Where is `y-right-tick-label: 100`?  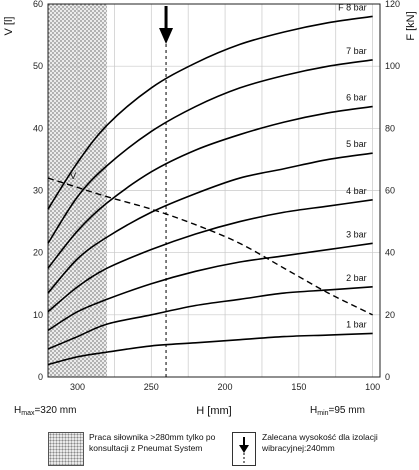
y-right-tick-label: 100 is located at coordinates (392, 66).